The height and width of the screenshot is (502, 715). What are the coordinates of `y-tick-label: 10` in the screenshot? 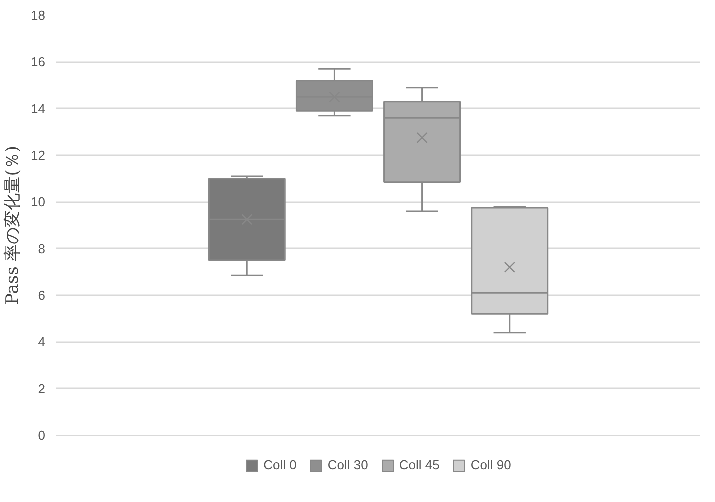 It's located at (38, 202).